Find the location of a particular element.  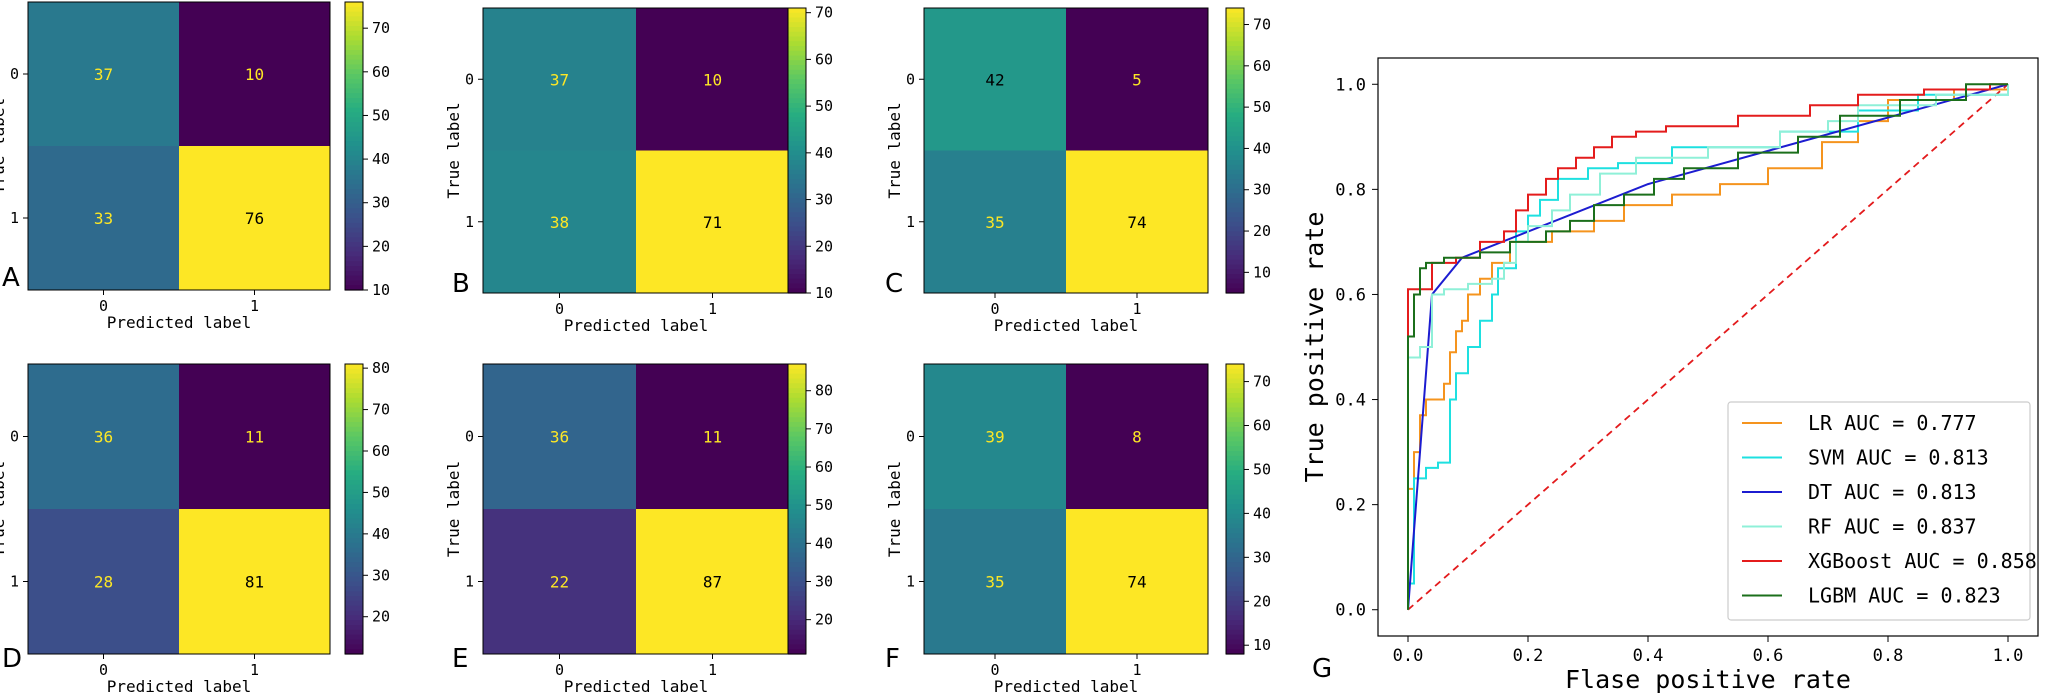

cell-value-label: 10 is located at coordinates (712, 79).